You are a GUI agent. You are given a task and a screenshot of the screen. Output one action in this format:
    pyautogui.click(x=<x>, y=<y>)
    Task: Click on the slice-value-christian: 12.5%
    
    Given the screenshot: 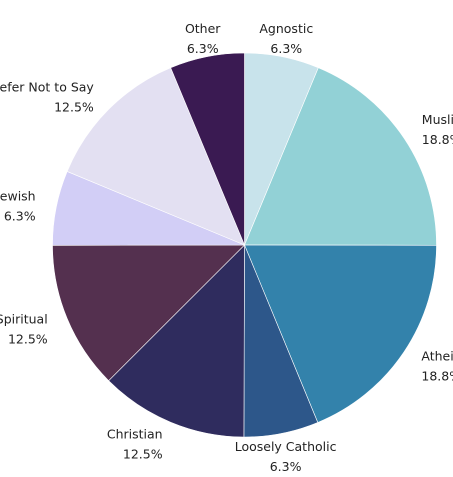 What is the action you would take?
    pyautogui.click(x=143, y=454)
    